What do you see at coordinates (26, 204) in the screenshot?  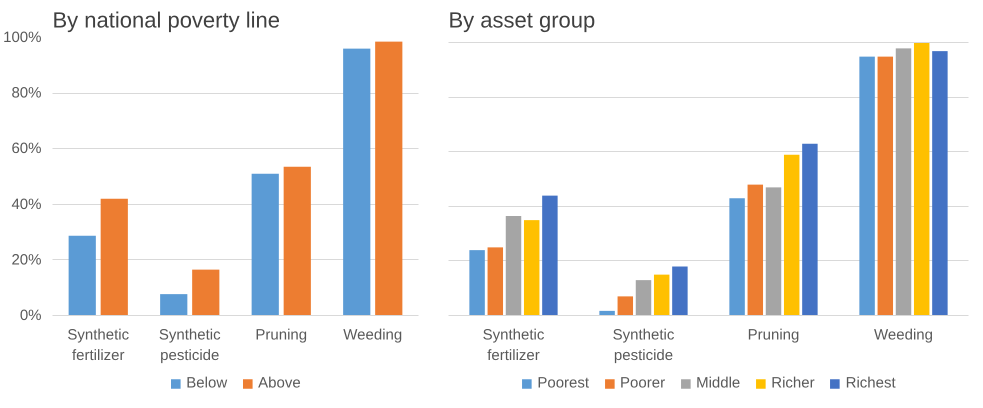 I see `y-tick-label: 40%` at bounding box center [26, 204].